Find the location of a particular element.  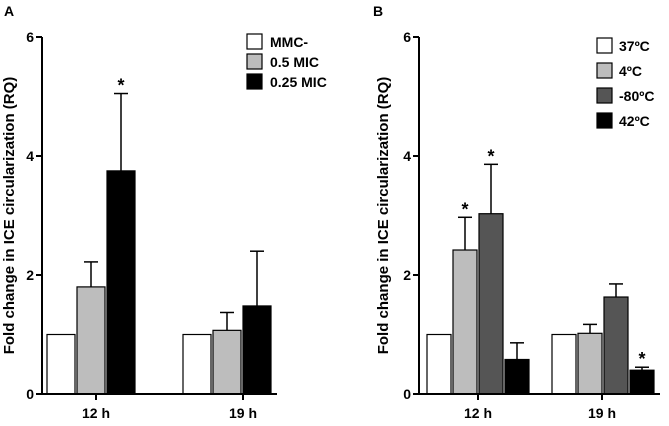

panel-letter: B is located at coordinates (378, 11).